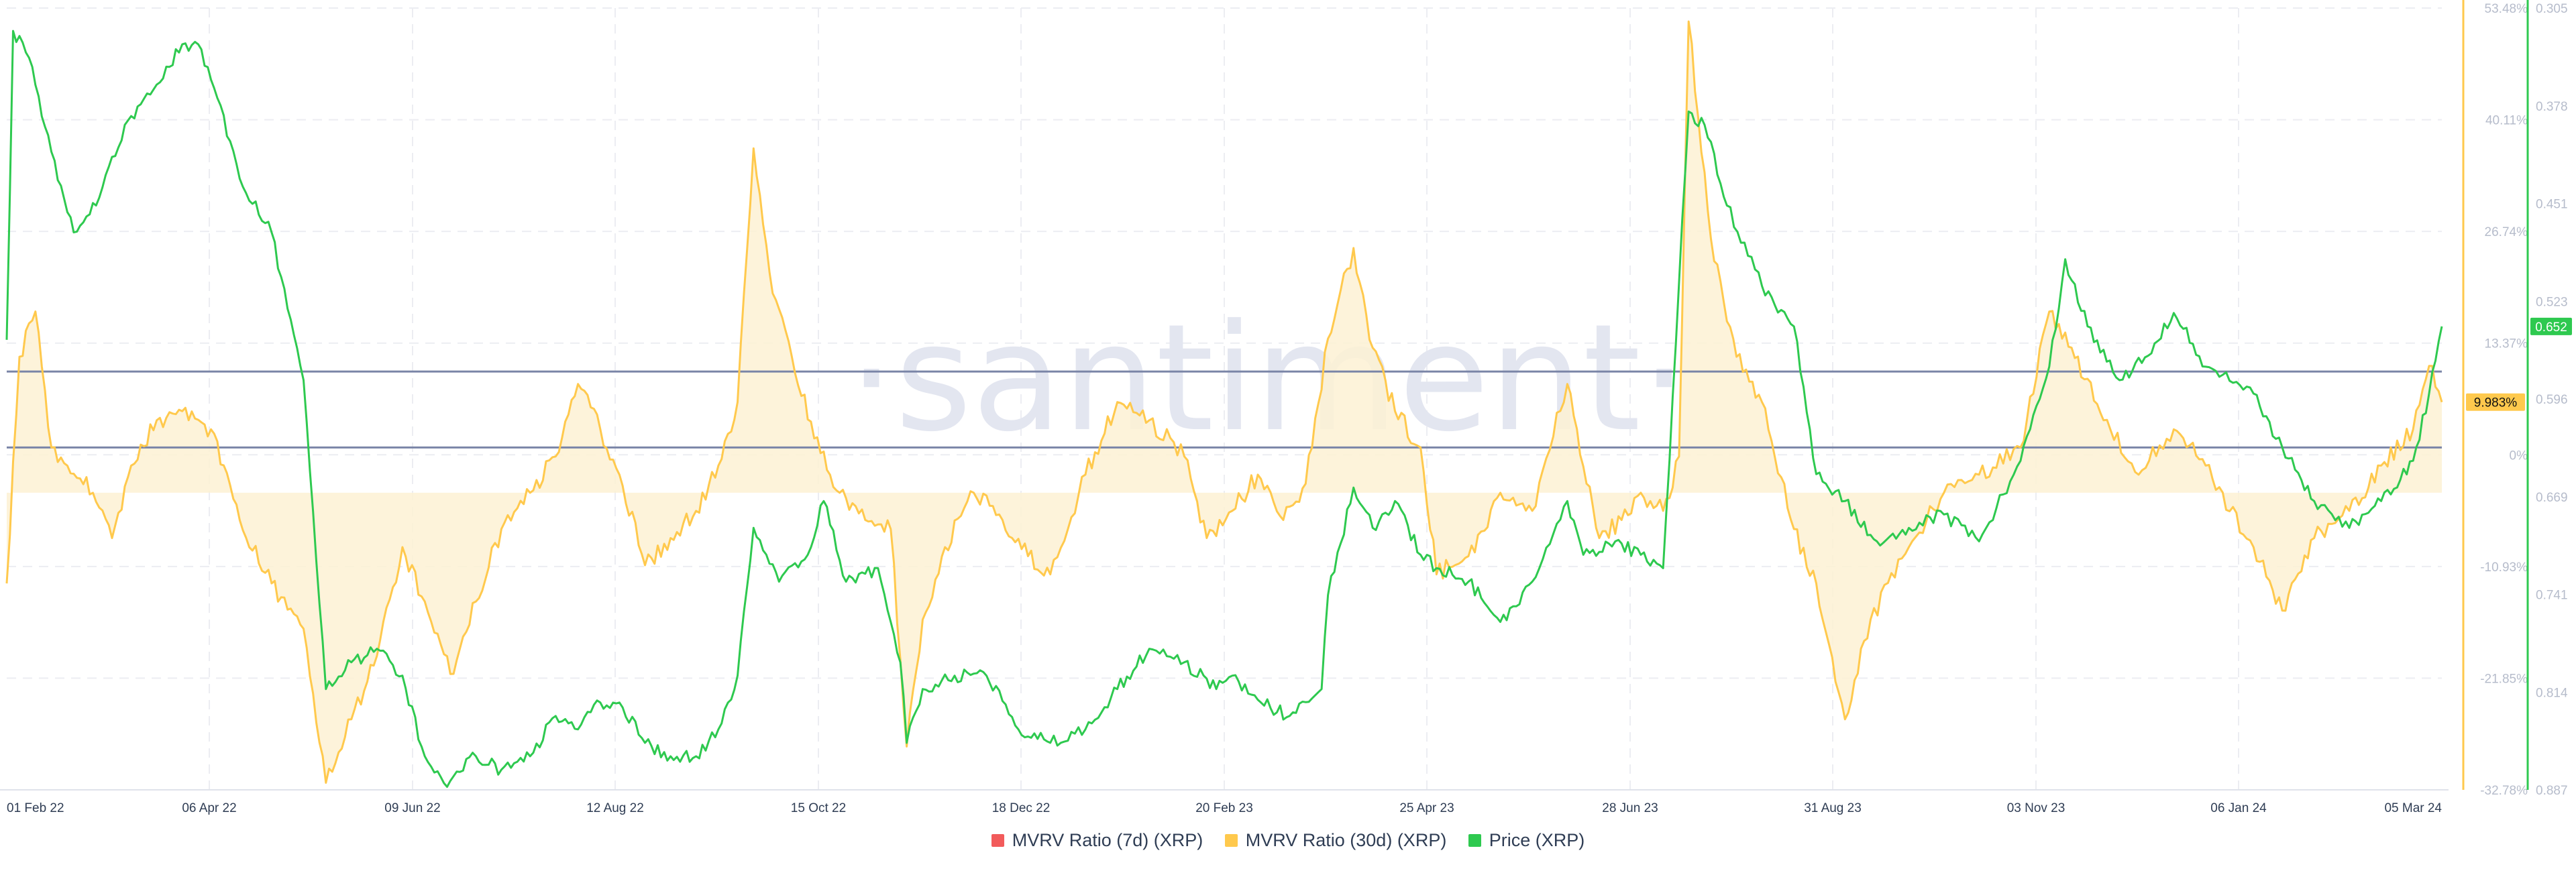 The height and width of the screenshot is (875, 2576). I want to click on x-tick-label: 09 Jun 22, so click(412, 808).